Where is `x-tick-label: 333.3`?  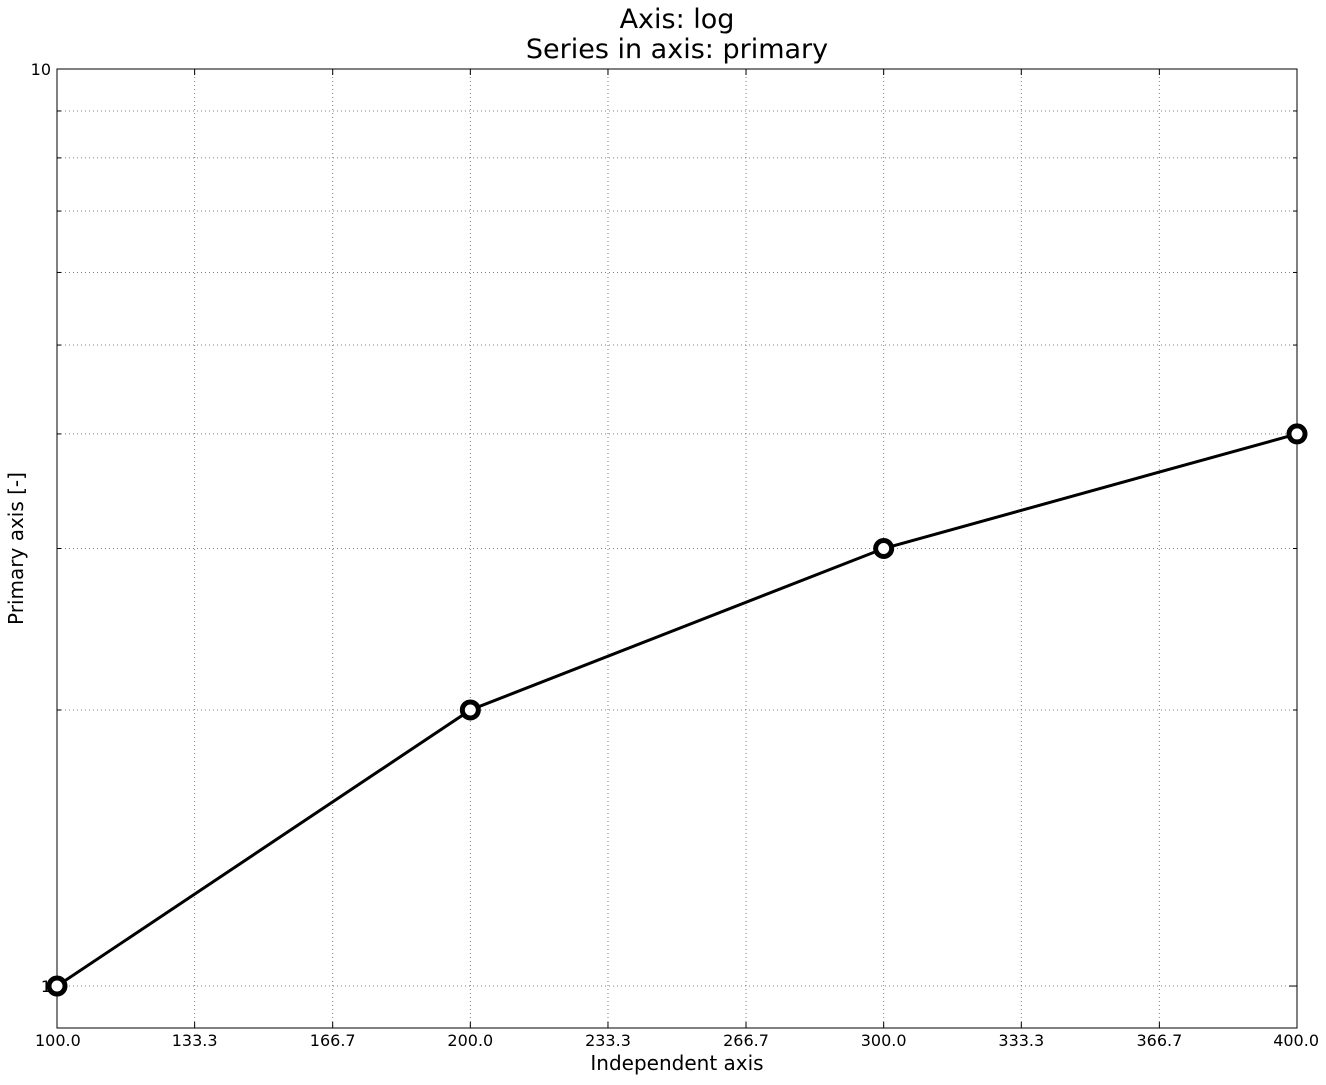 x-tick-label: 333.3 is located at coordinates (1021, 1040).